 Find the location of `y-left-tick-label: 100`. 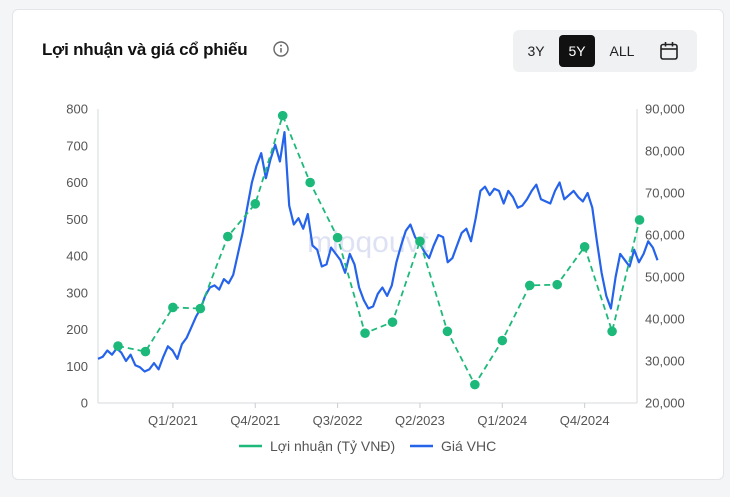

y-left-tick-label: 100 is located at coordinates (77, 366).